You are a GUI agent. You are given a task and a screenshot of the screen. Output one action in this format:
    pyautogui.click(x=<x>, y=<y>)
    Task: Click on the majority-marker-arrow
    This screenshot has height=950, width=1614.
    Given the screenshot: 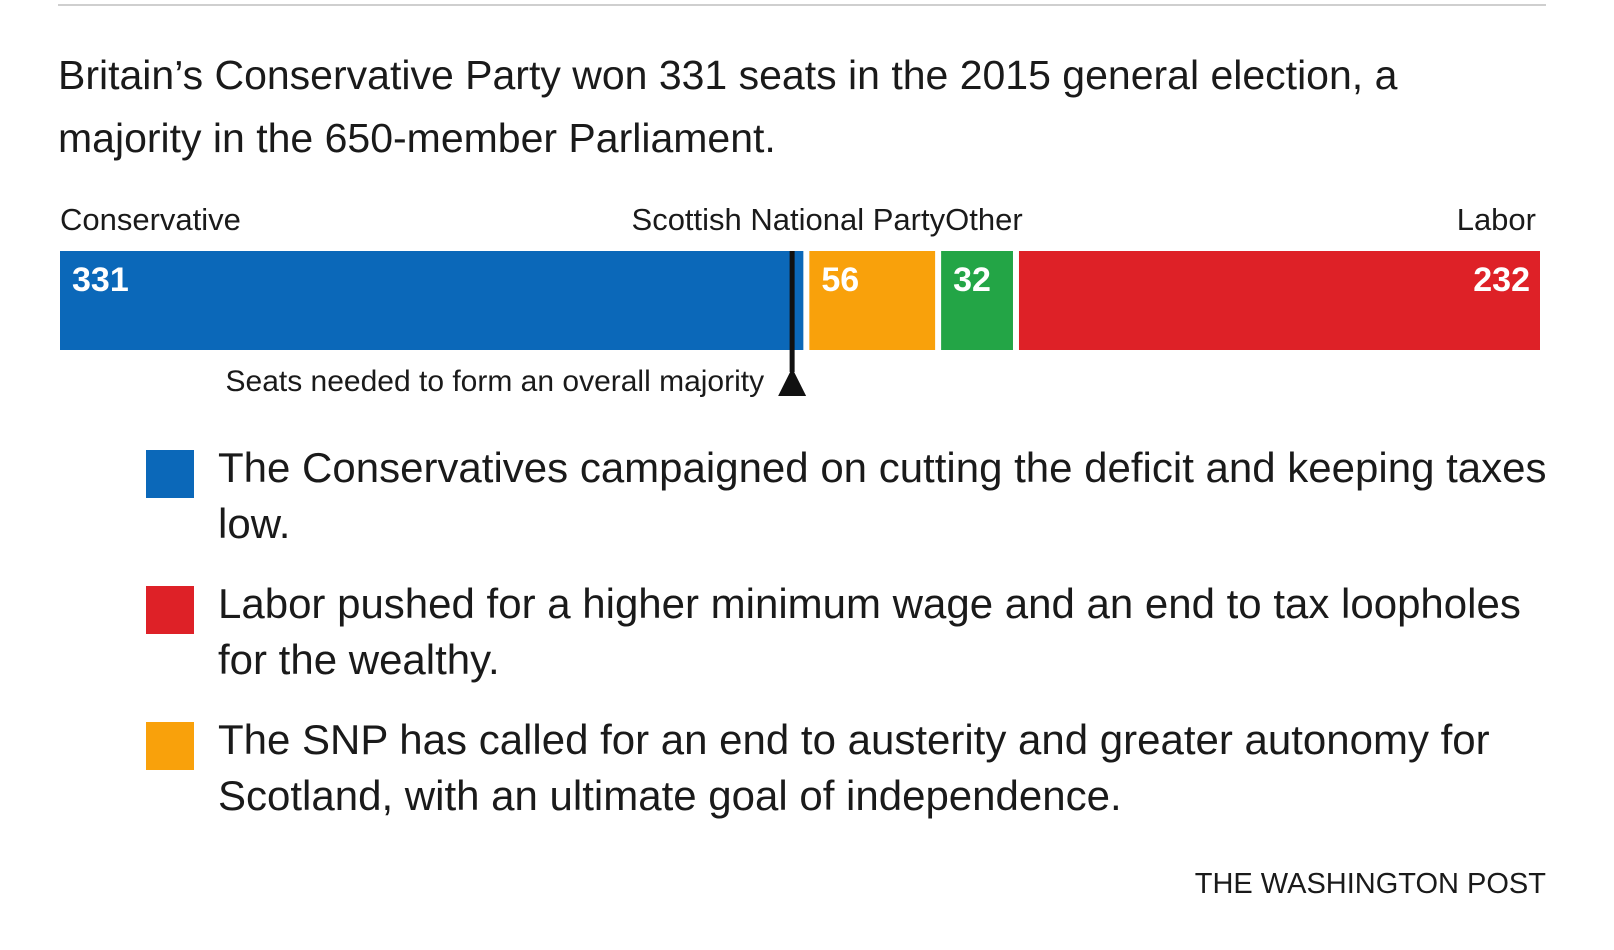 What is the action you would take?
    pyautogui.click(x=792, y=382)
    